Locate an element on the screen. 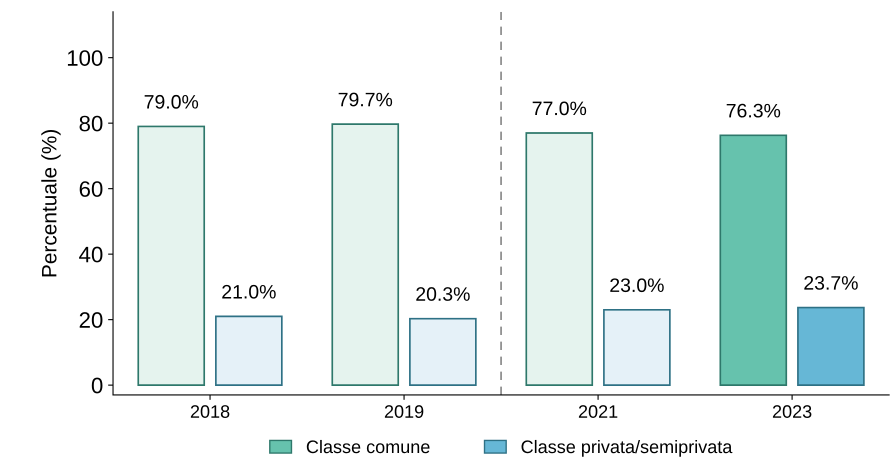 The image size is (890, 473). y-tick-label: 0 is located at coordinates (97, 386).